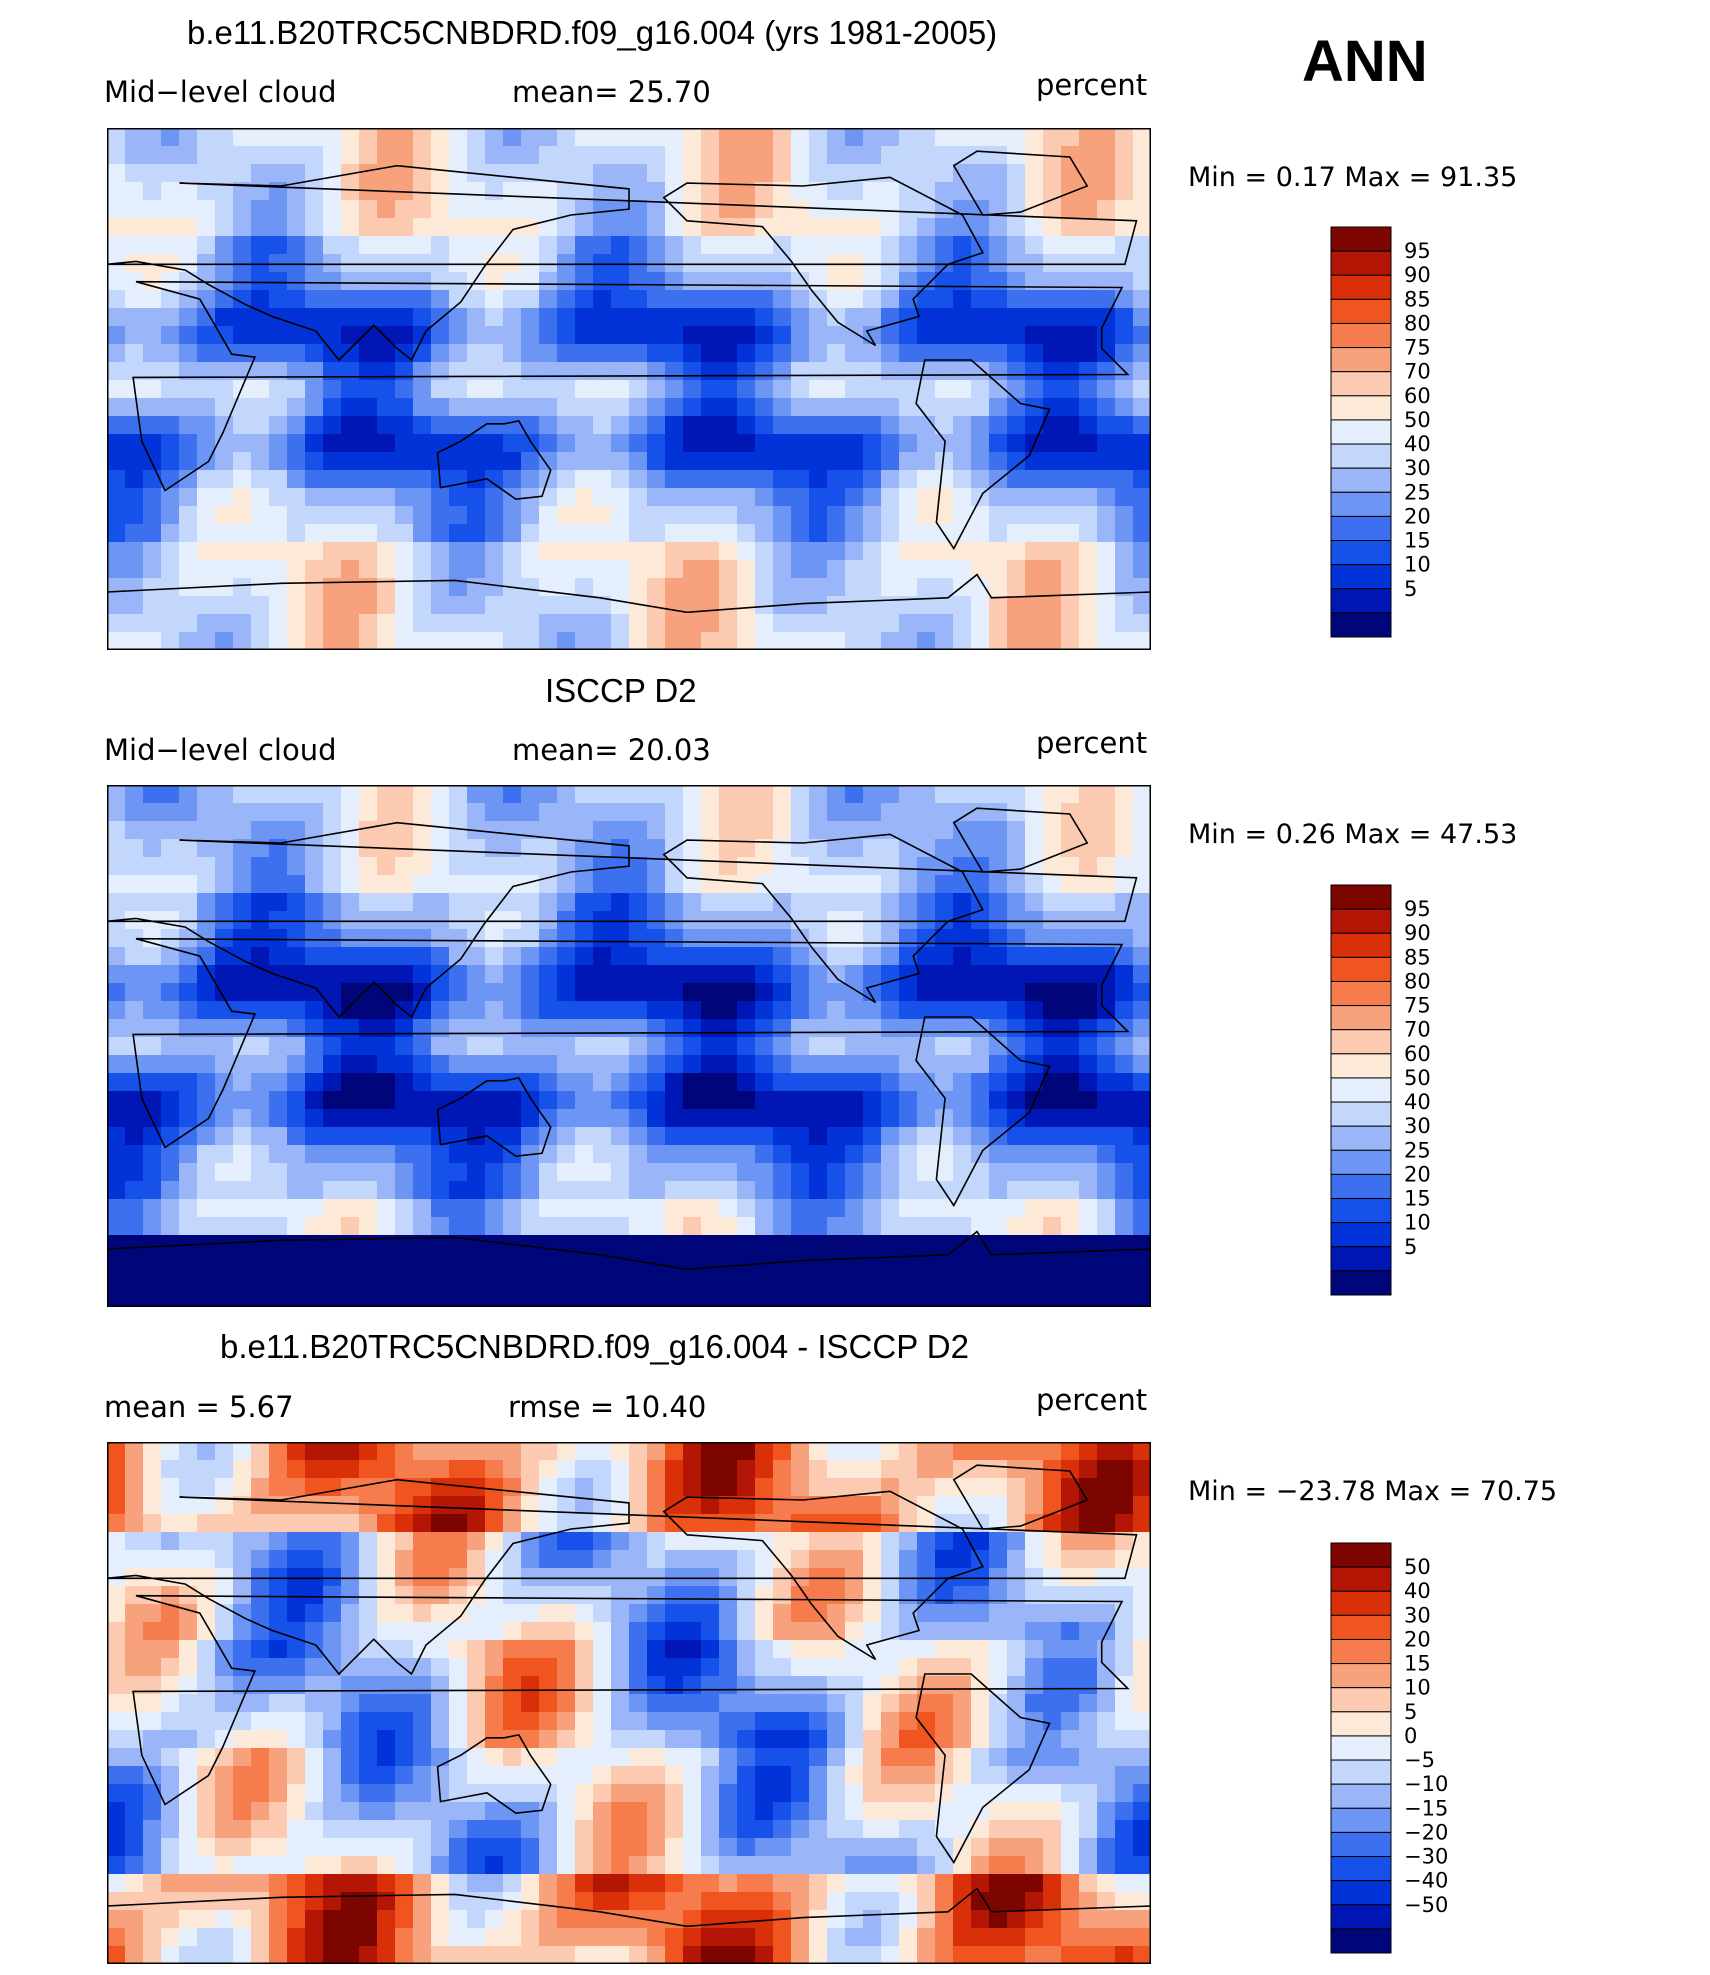 The width and height of the screenshot is (1710, 1975). What do you see at coordinates (611, 92) in the screenshot?
I see `panel-1-mean-label: mean= 25.70` at bounding box center [611, 92].